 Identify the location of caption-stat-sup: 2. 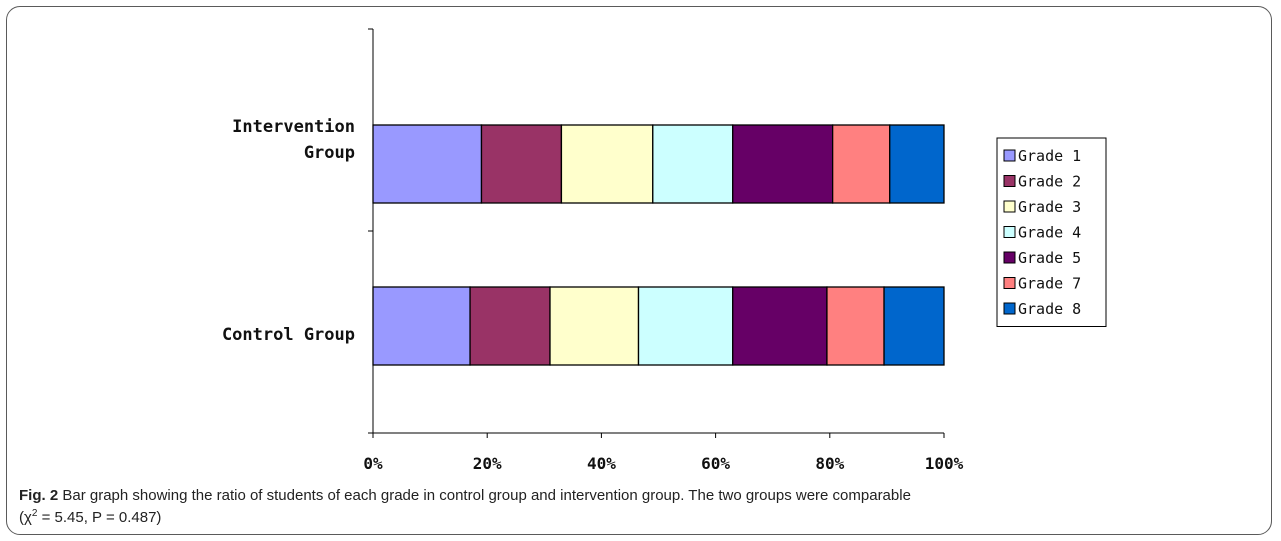
(34, 513).